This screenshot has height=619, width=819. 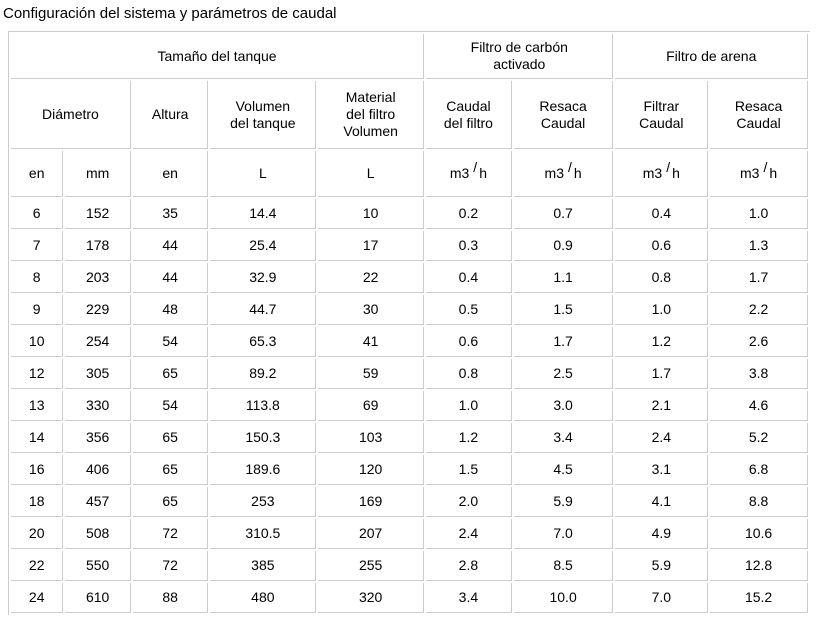 I want to click on data-cell: 2.8, so click(x=469, y=566).